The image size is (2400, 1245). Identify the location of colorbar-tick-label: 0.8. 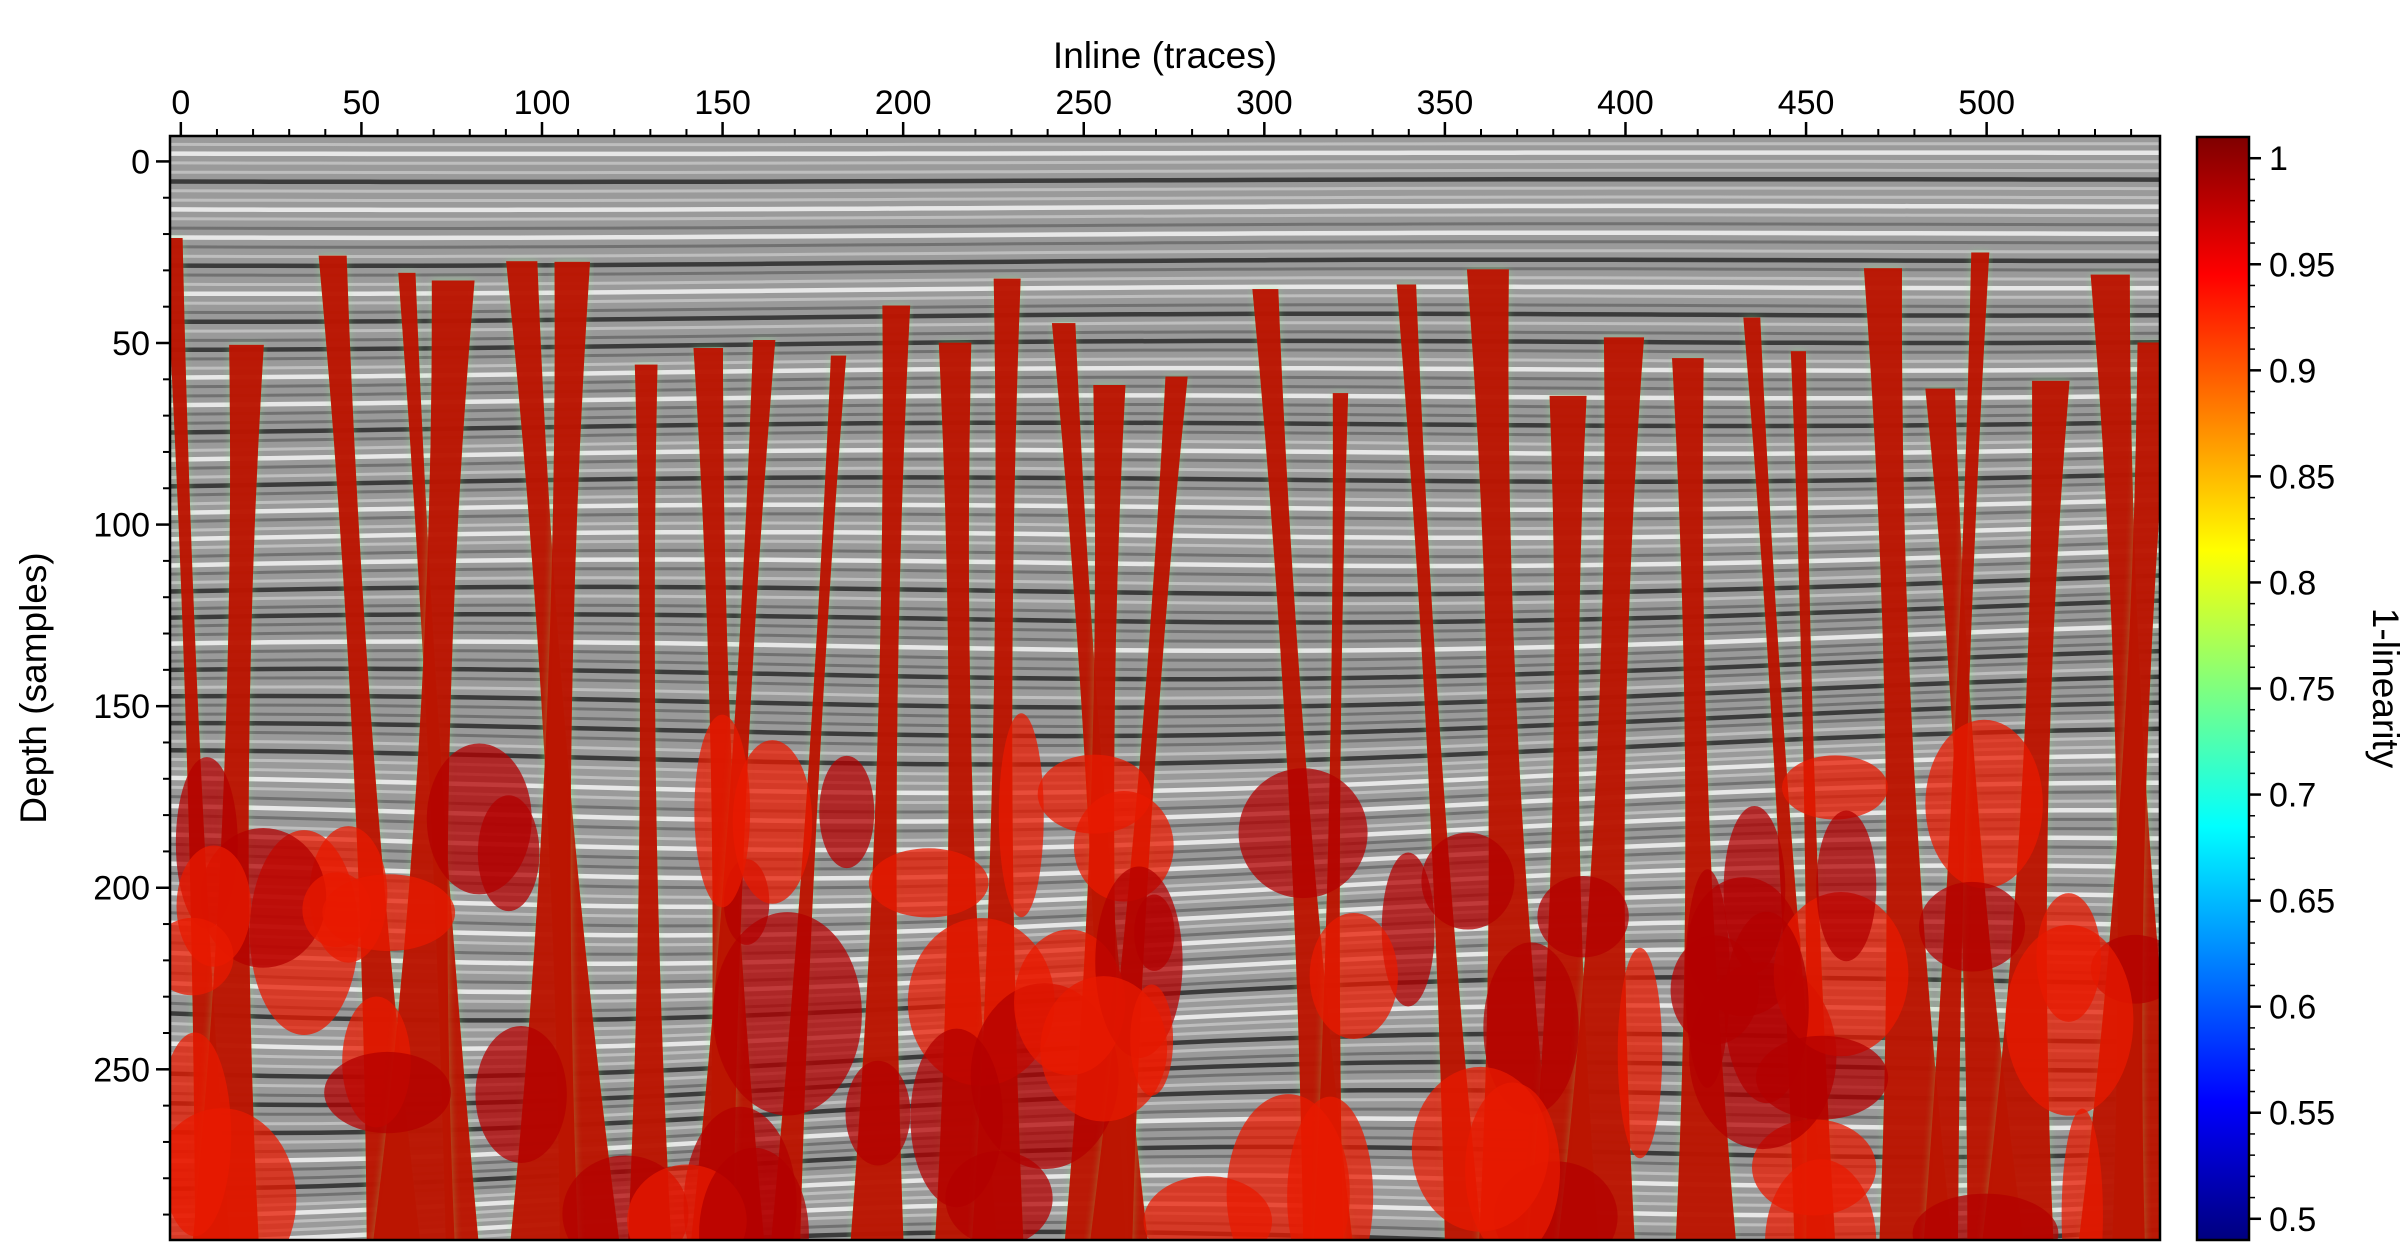
(2292, 583).